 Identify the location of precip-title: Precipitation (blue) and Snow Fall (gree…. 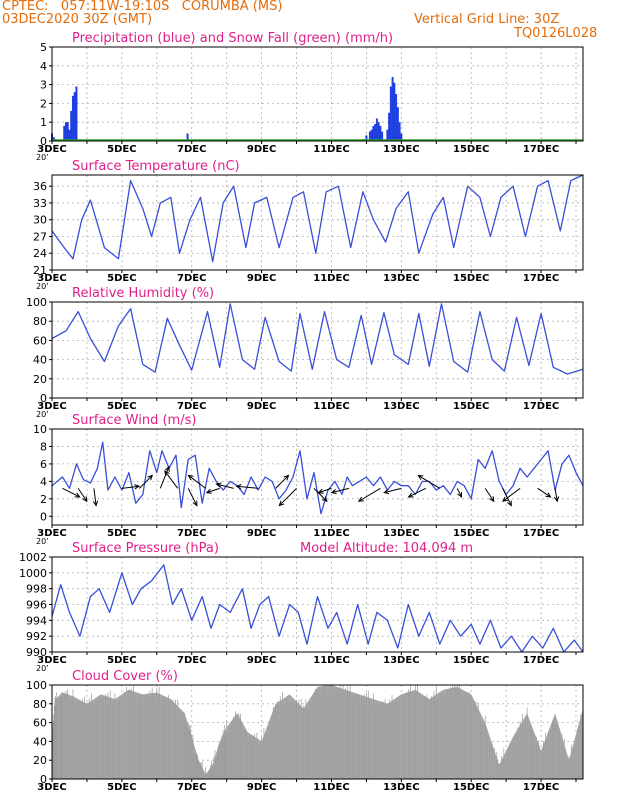
(232, 38).